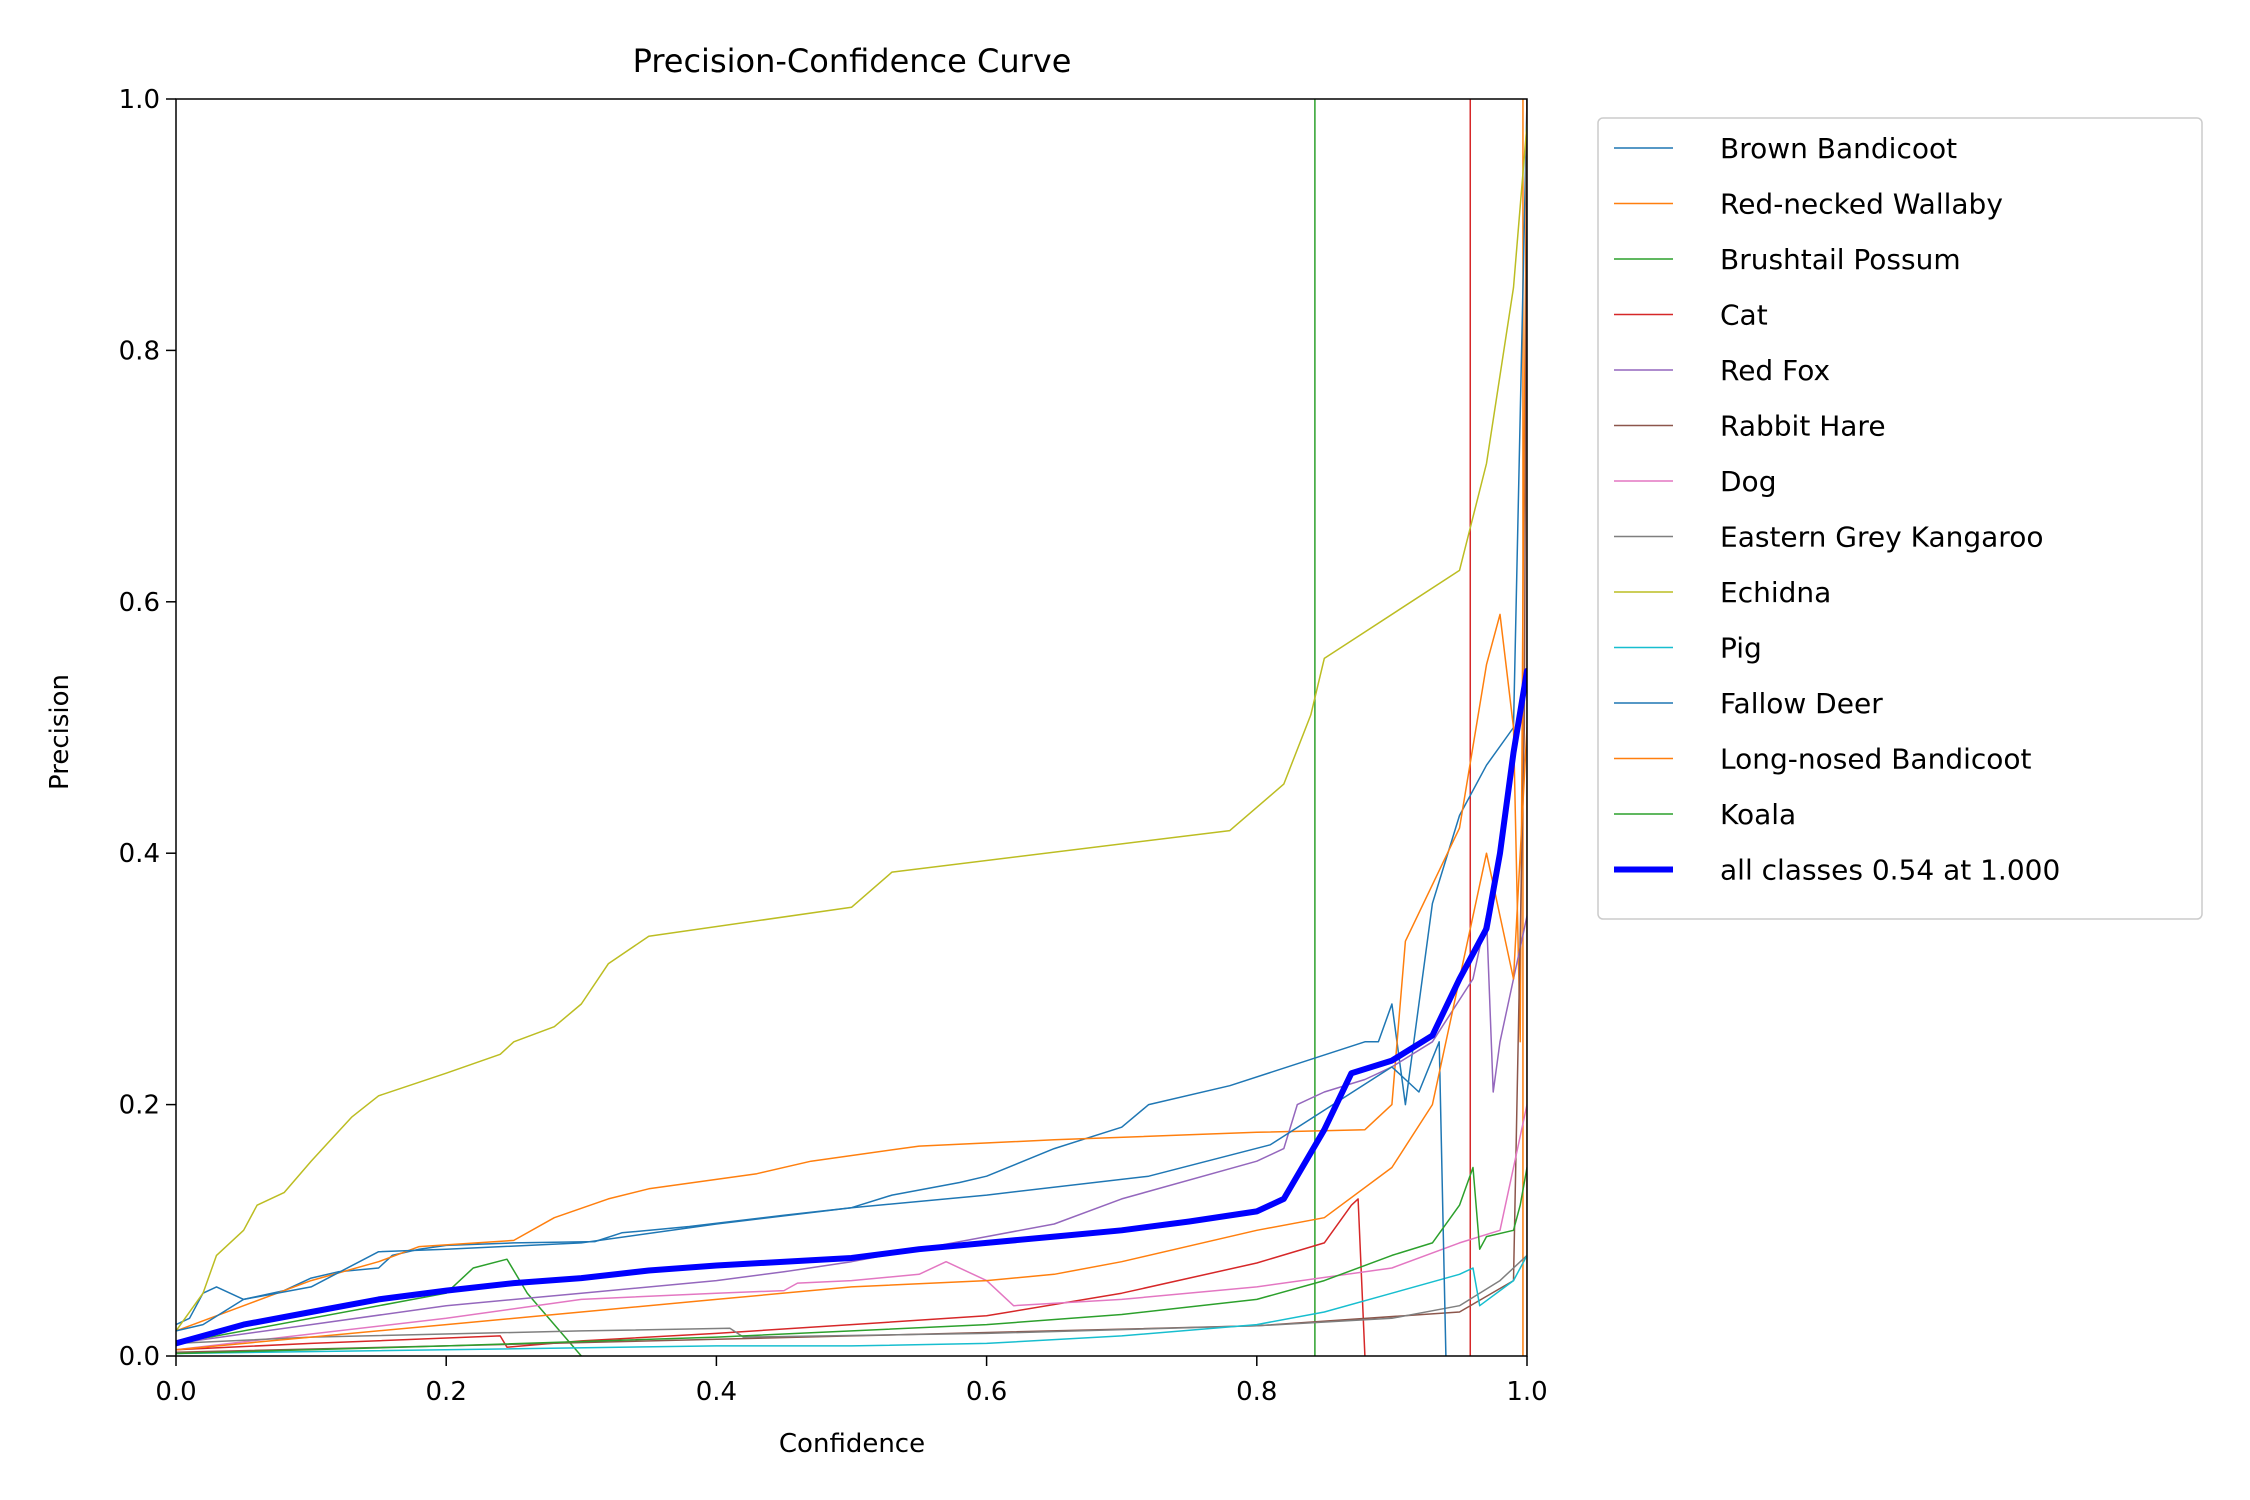 The width and height of the screenshot is (2250, 1500). What do you see at coordinates (175, 1392) in the screenshot?
I see `x-tick-label: 0.0` at bounding box center [175, 1392].